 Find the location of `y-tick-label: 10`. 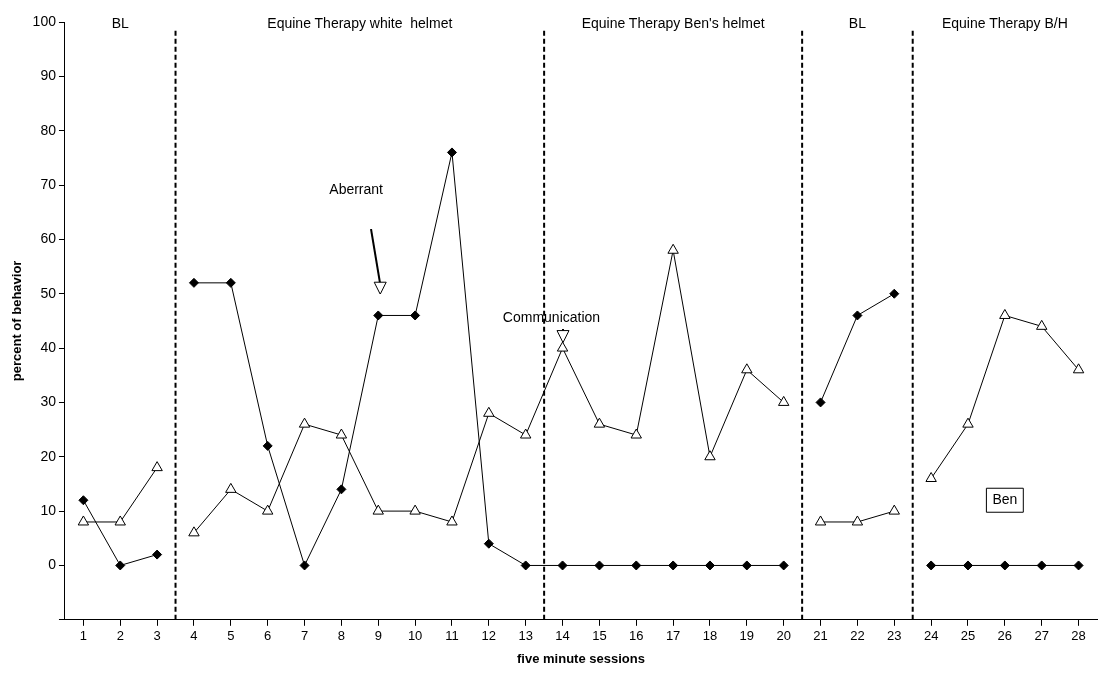

y-tick-label: 10 is located at coordinates (48, 509).